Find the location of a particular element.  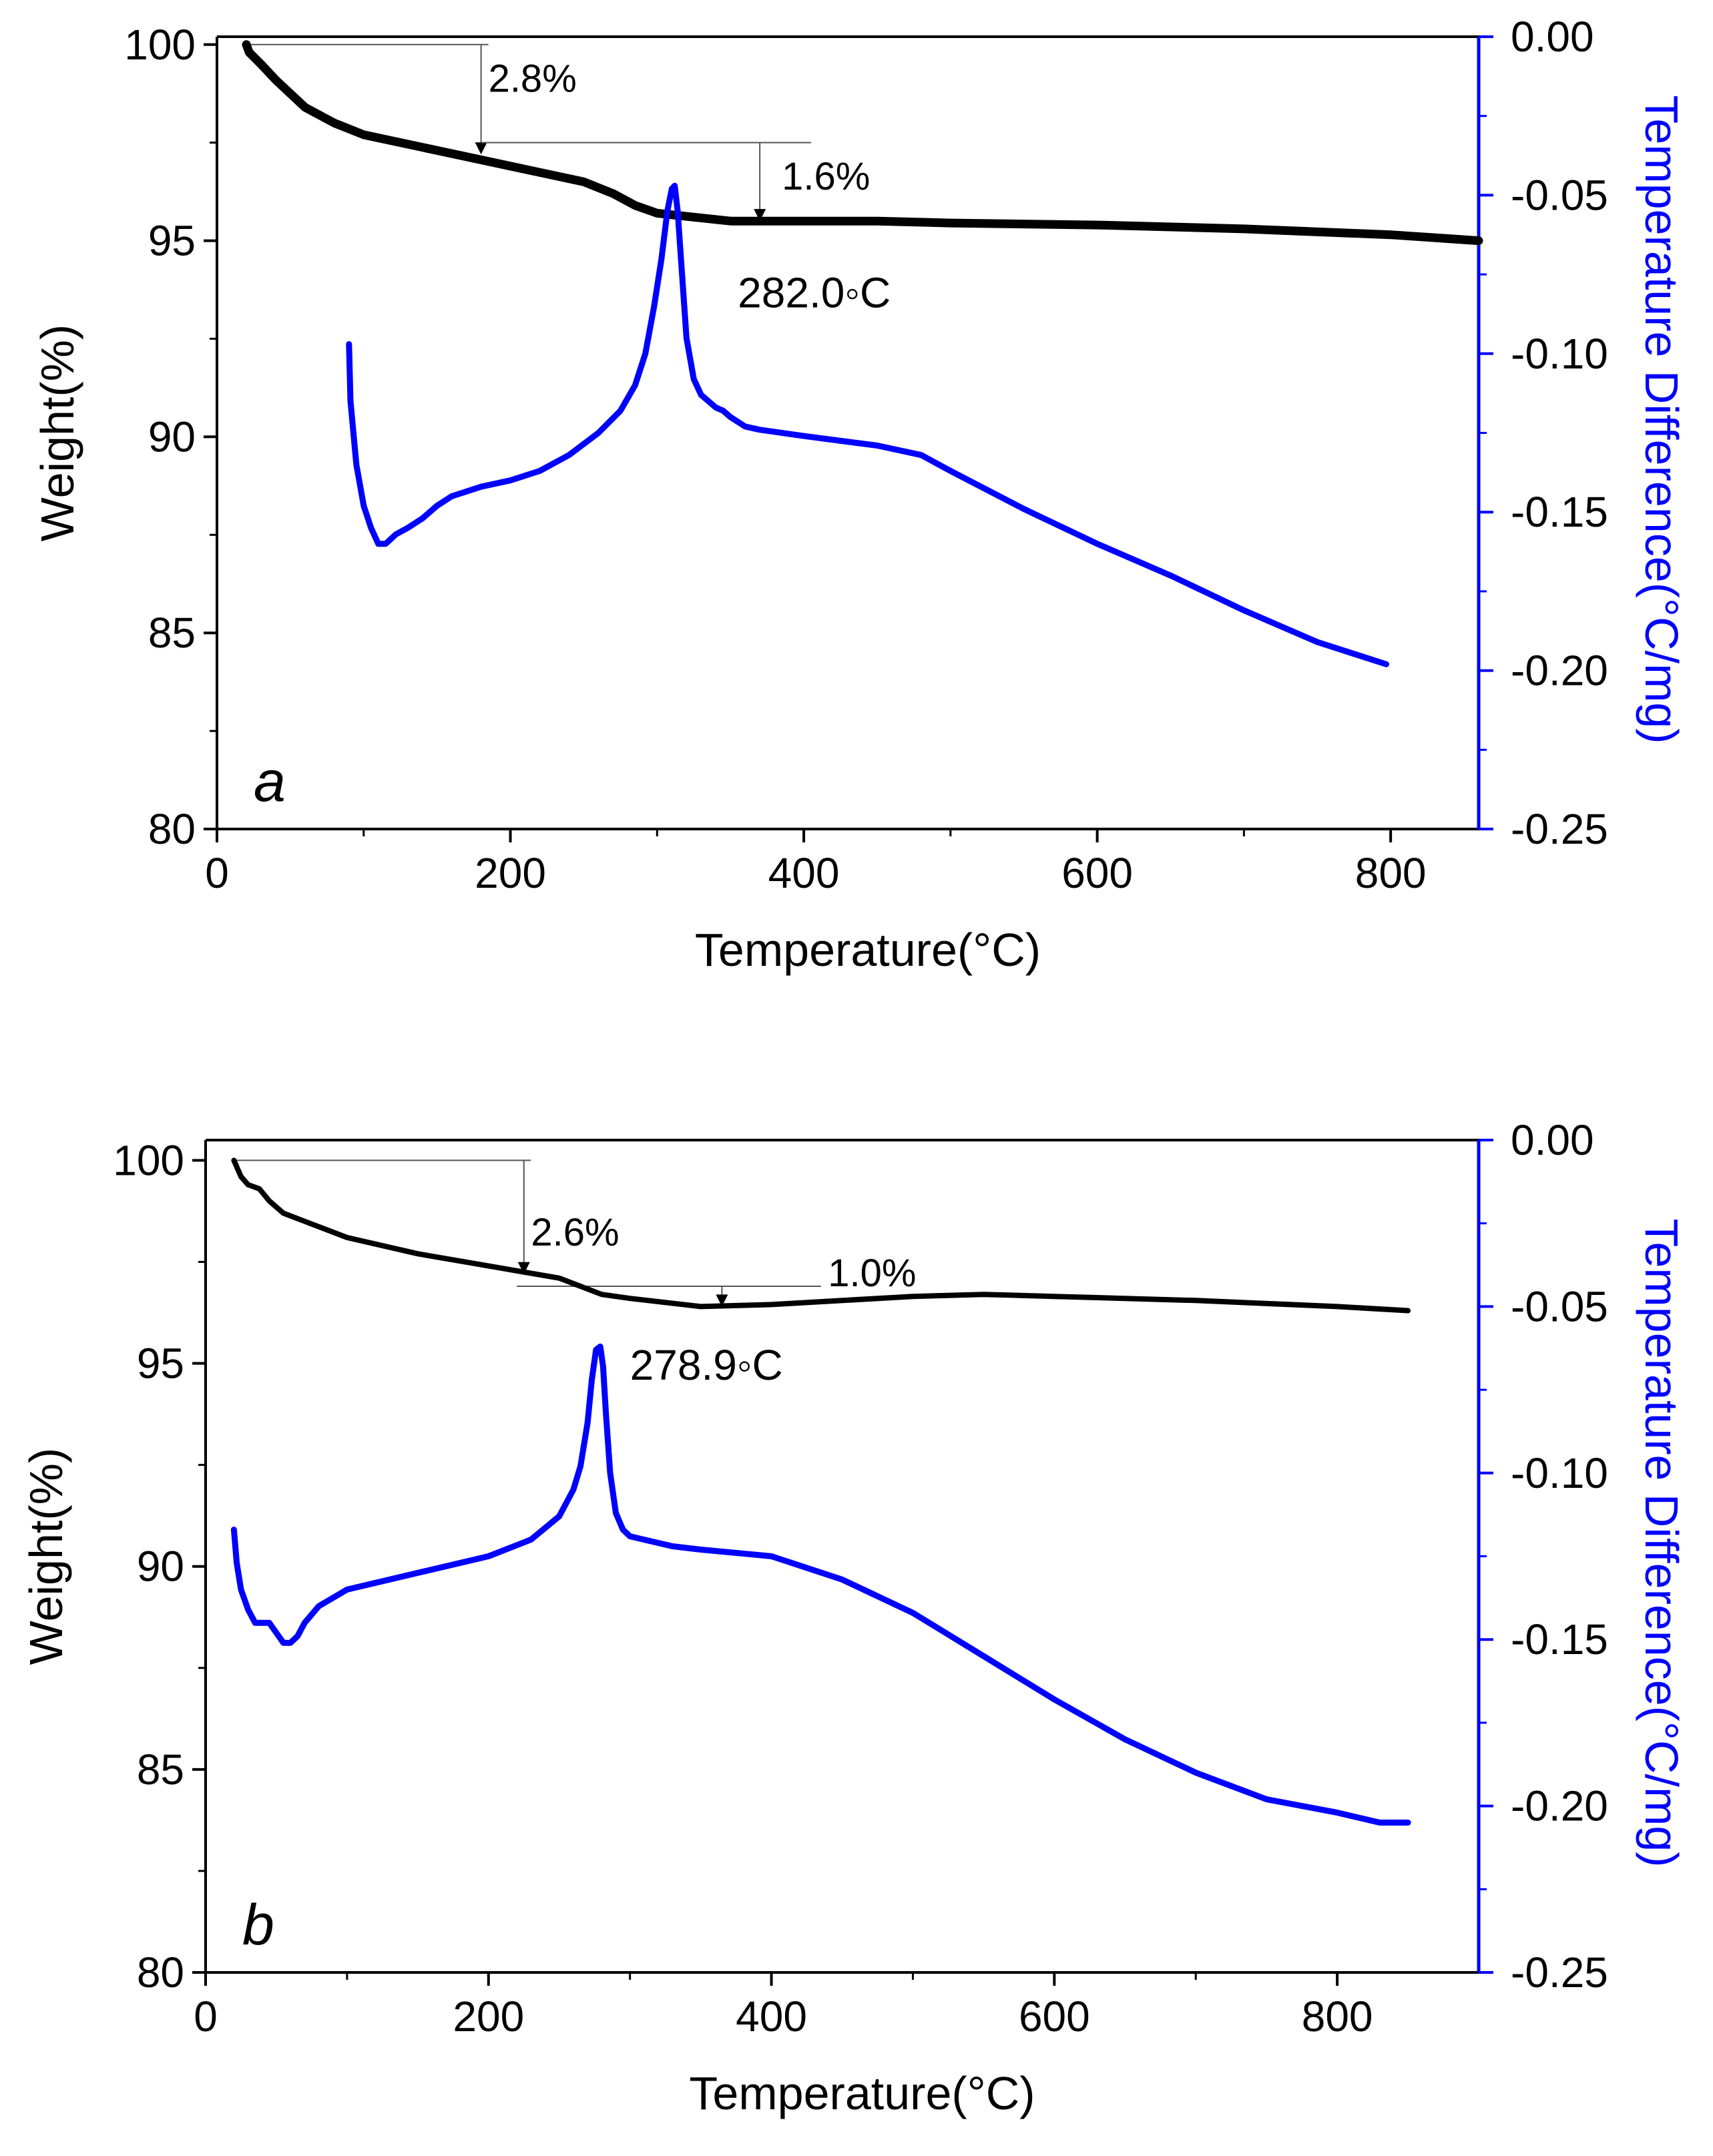

panel-letter: b is located at coordinates (258, 1925).